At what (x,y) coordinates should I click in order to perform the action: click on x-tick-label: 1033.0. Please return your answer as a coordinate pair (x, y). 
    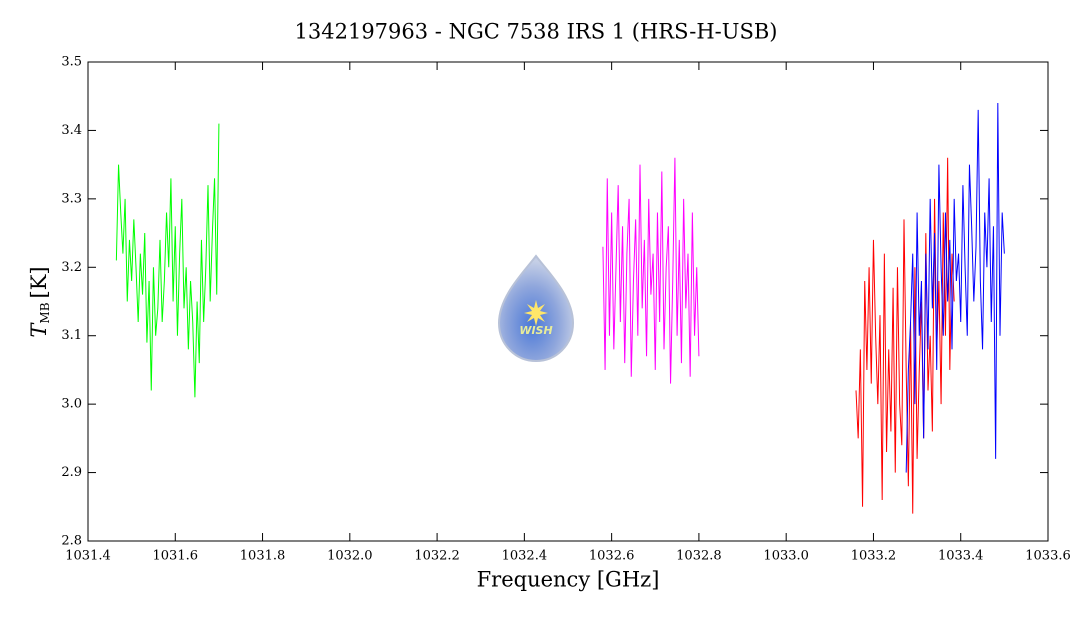
    Looking at the image, I should click on (786, 556).